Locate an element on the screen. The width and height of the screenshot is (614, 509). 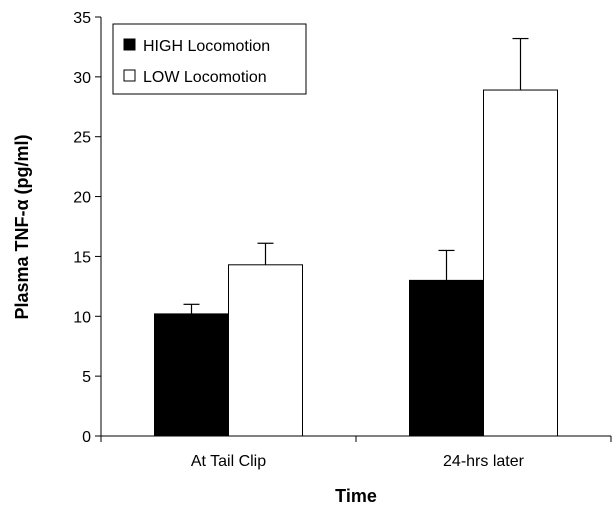
x-axis-title: Time is located at coordinates (356, 496).